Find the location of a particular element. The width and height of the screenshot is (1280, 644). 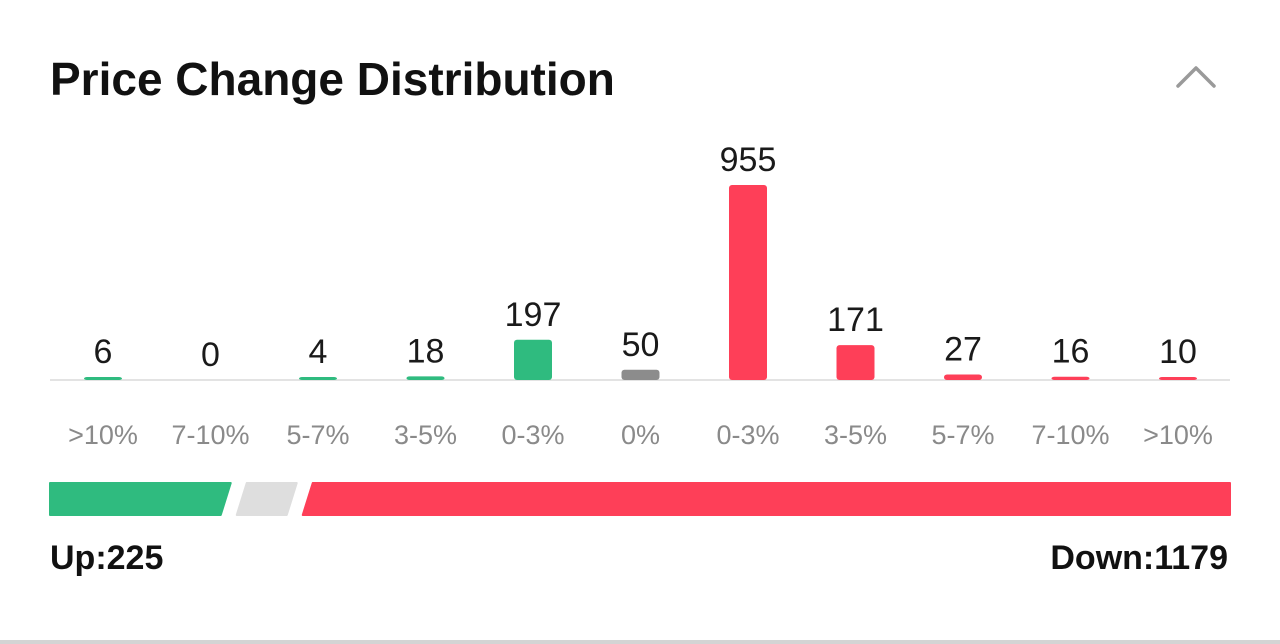

bar-value-label-4: 197 is located at coordinates (533, 315).